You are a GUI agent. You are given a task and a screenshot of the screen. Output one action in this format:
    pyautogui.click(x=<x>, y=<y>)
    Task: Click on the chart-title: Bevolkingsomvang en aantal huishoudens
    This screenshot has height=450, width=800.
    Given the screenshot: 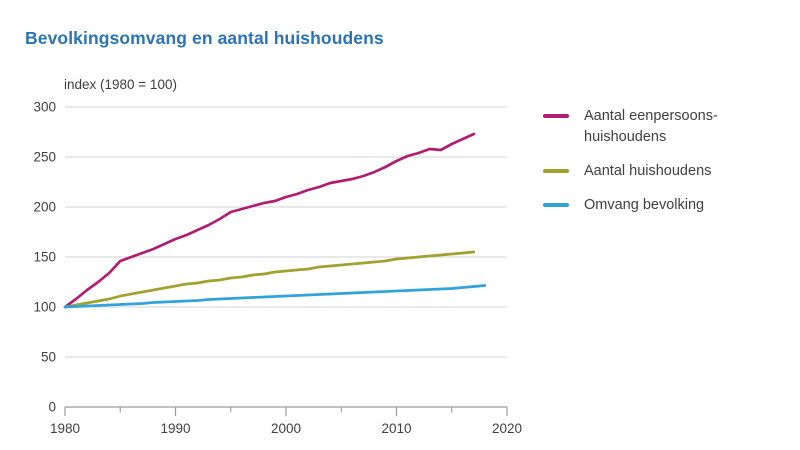 What is the action you would take?
    pyautogui.click(x=204, y=38)
    